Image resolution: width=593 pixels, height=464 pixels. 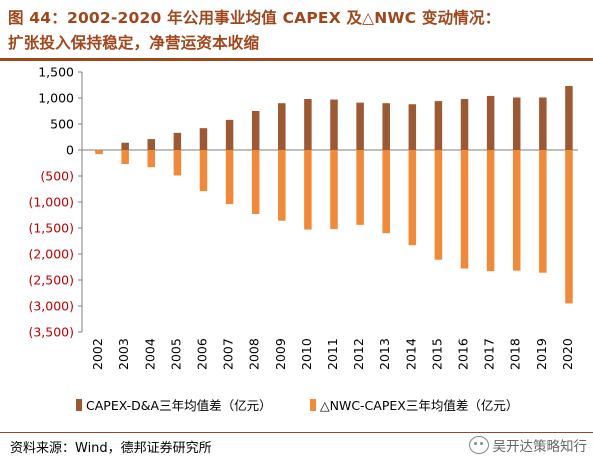 What do you see at coordinates (51, 280) in the screenshot?
I see `y-tick-label: (2,500)` at bounding box center [51, 280].